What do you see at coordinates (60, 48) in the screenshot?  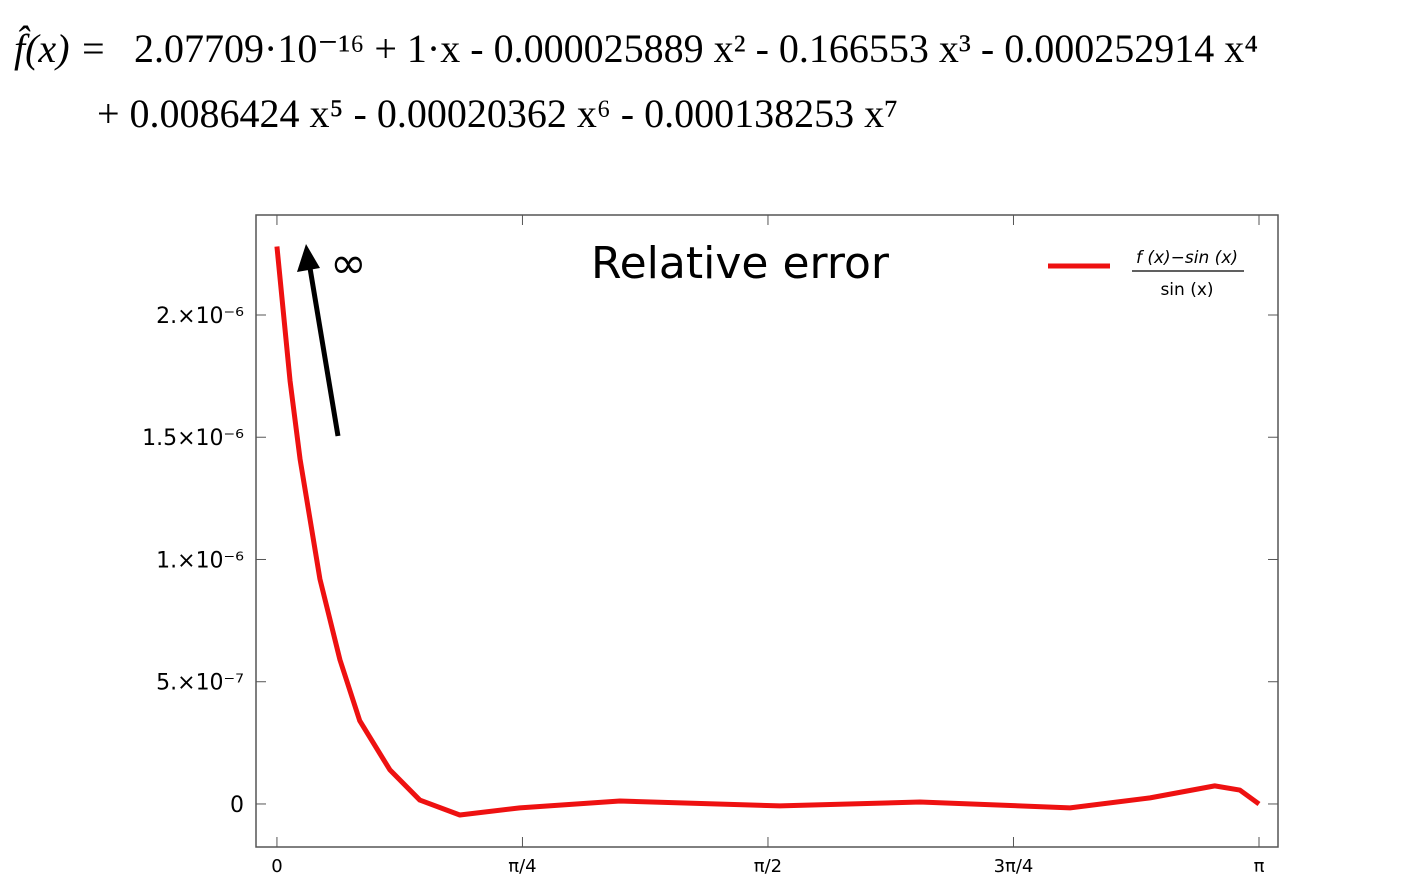 I see `formula-lhs: f̂(x) =` at bounding box center [60, 48].